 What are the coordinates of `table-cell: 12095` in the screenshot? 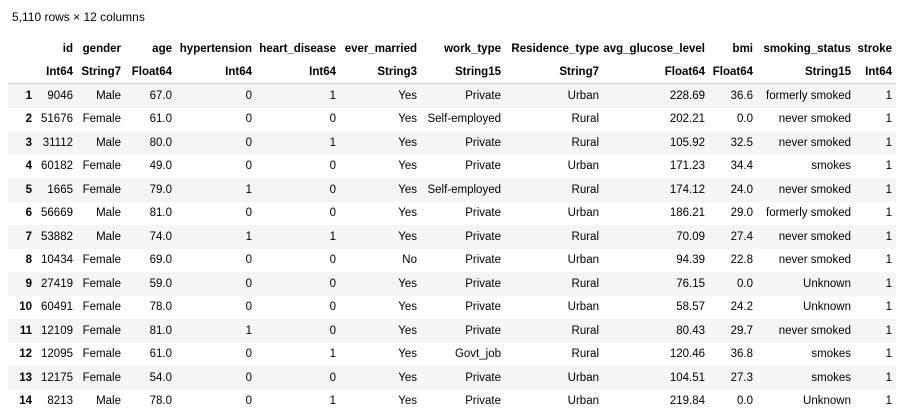 It's located at (56, 354).